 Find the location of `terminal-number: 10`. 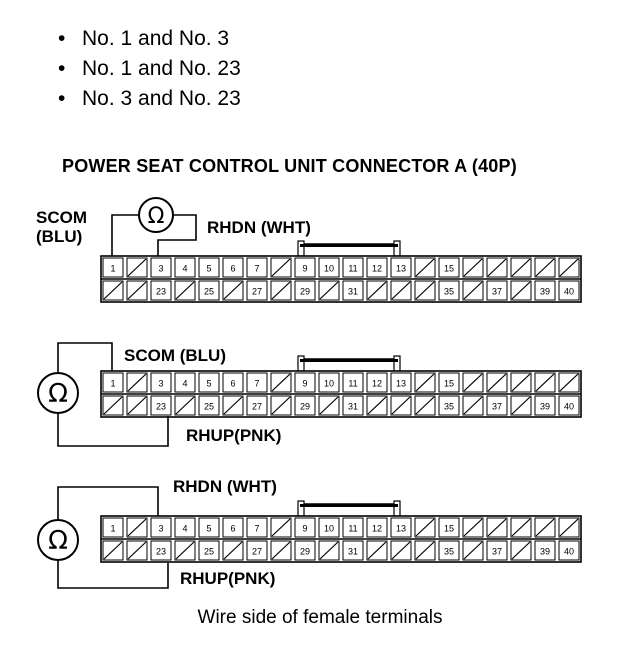

terminal-number: 10 is located at coordinates (329, 529).